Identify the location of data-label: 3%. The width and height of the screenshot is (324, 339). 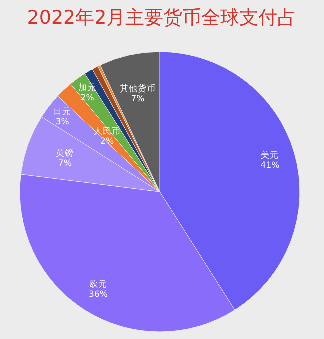
(63, 122).